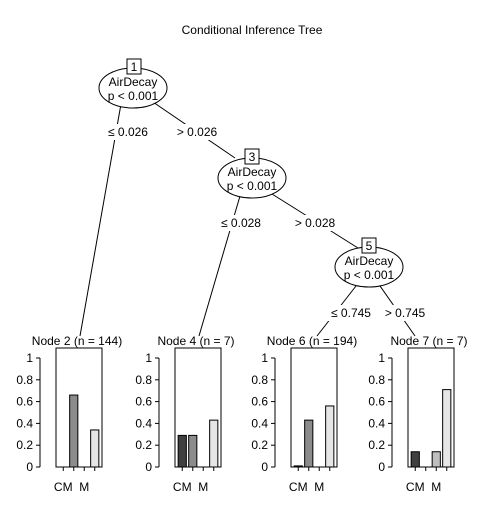 The image size is (504, 509). I want to click on edge-label-5-7: > 0.745, so click(405, 313).